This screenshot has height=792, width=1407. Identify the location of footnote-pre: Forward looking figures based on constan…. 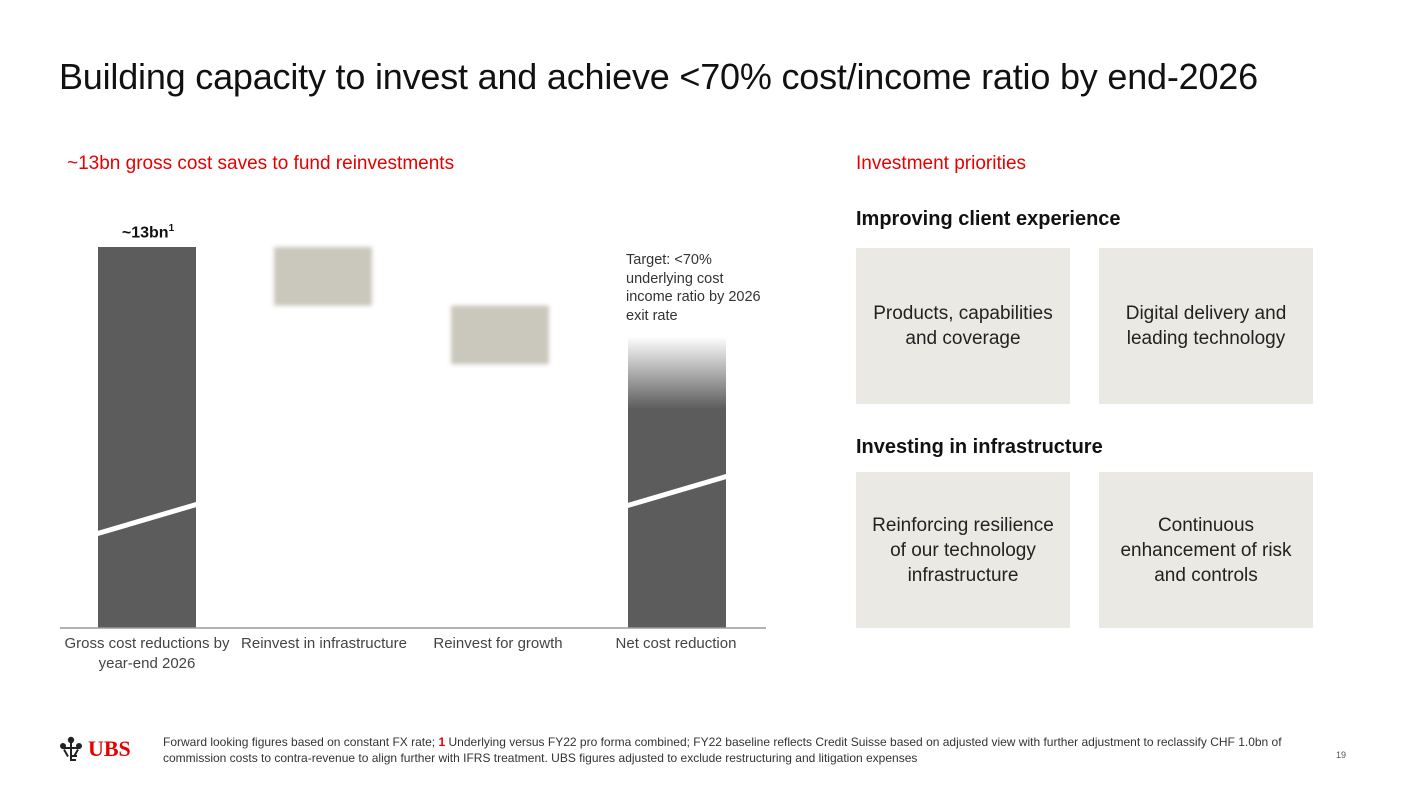
(301, 742).